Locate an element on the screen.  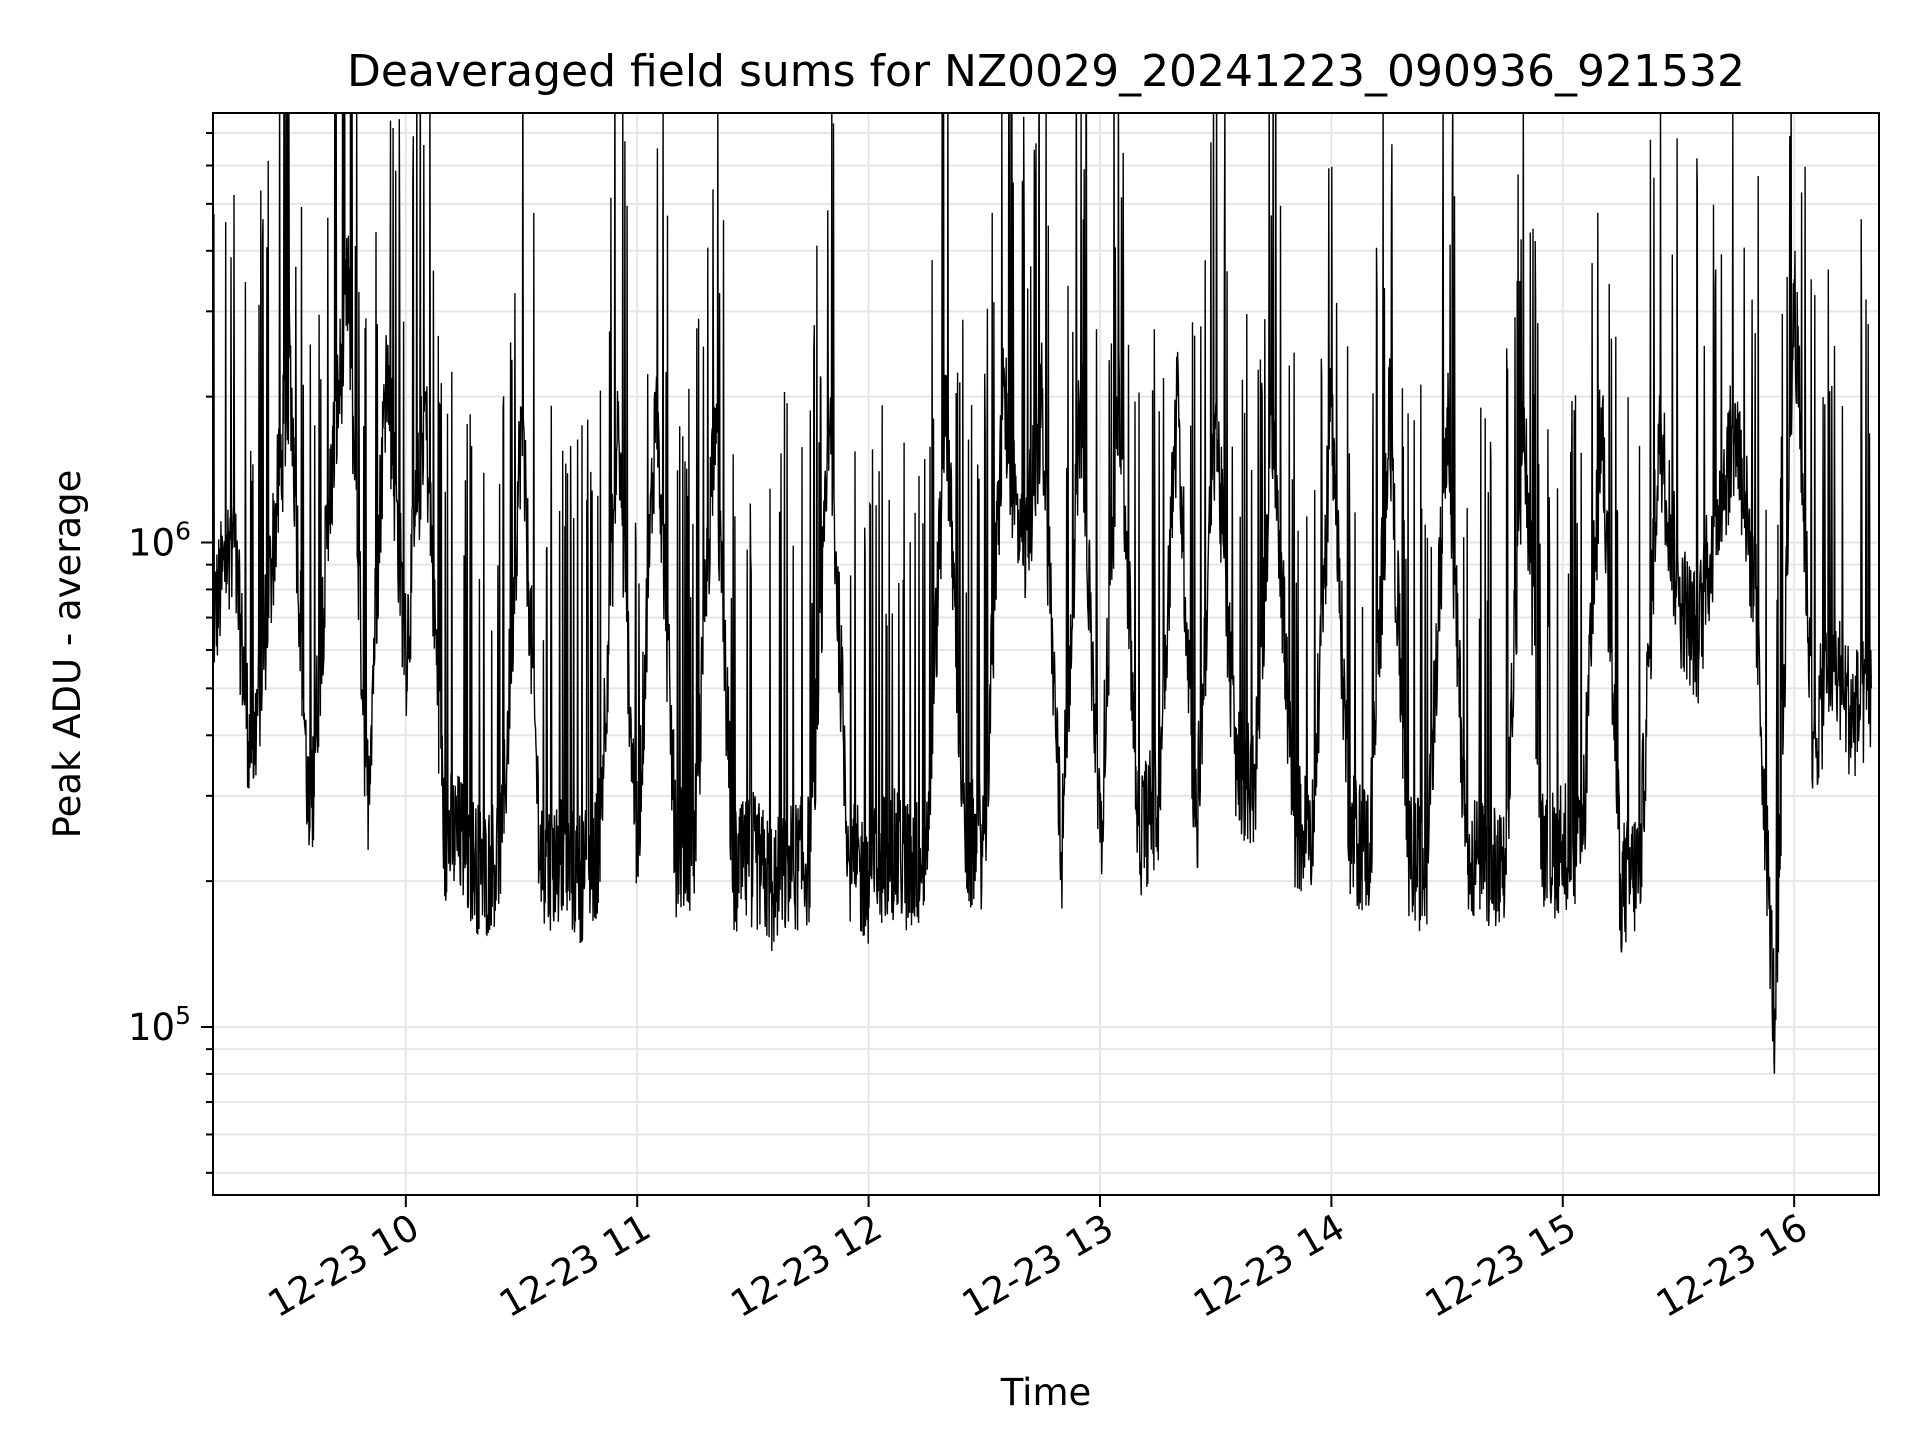
y-tick-label-exp: 6 is located at coordinates (183, 530).